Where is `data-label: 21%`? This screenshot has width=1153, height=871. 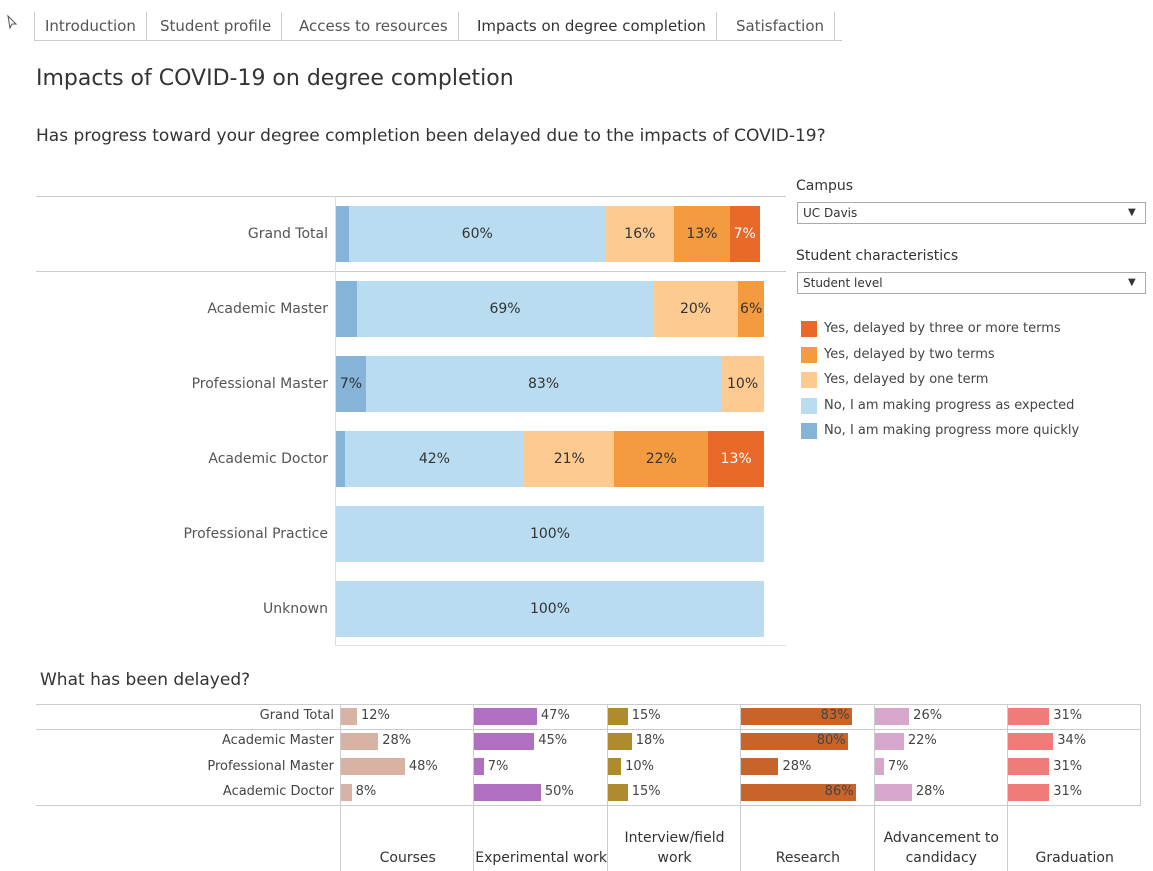 data-label: 21% is located at coordinates (569, 459).